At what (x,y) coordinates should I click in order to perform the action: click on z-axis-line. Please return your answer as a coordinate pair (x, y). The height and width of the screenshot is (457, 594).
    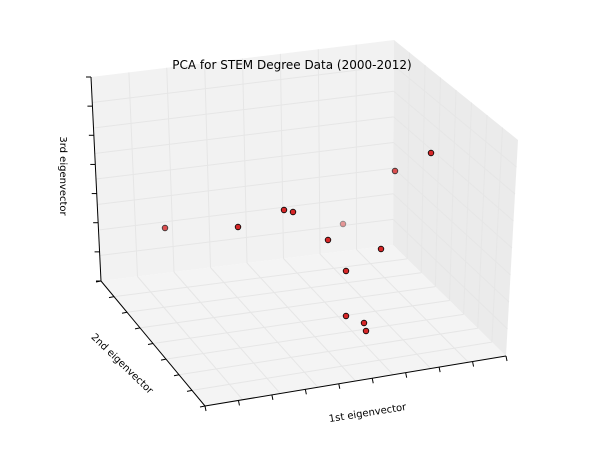
    Looking at the image, I should click on (96, 179).